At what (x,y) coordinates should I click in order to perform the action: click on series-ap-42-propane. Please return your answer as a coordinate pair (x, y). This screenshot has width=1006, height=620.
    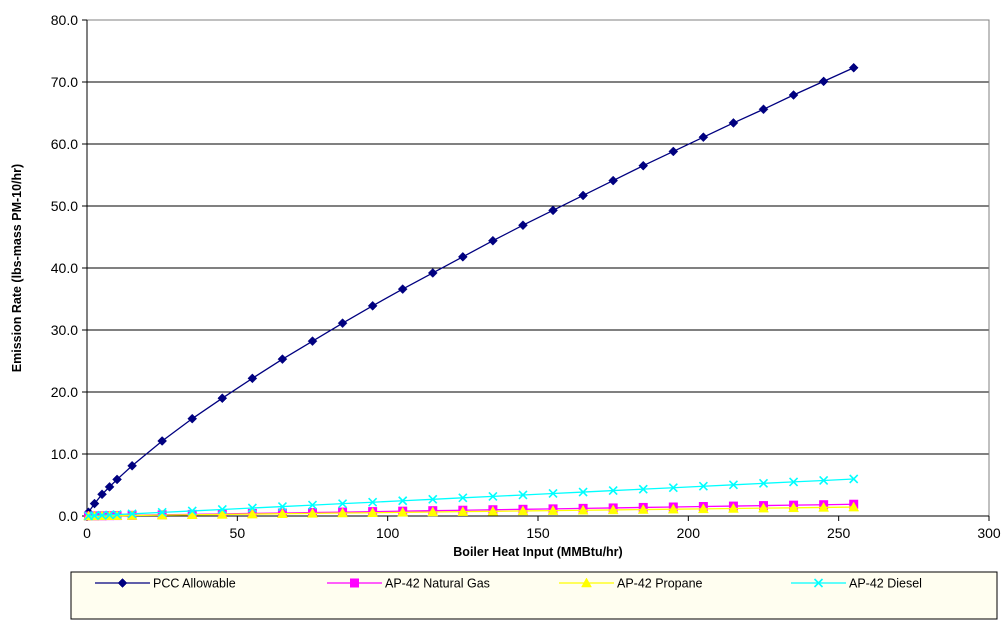
    Looking at the image, I should click on (471, 511).